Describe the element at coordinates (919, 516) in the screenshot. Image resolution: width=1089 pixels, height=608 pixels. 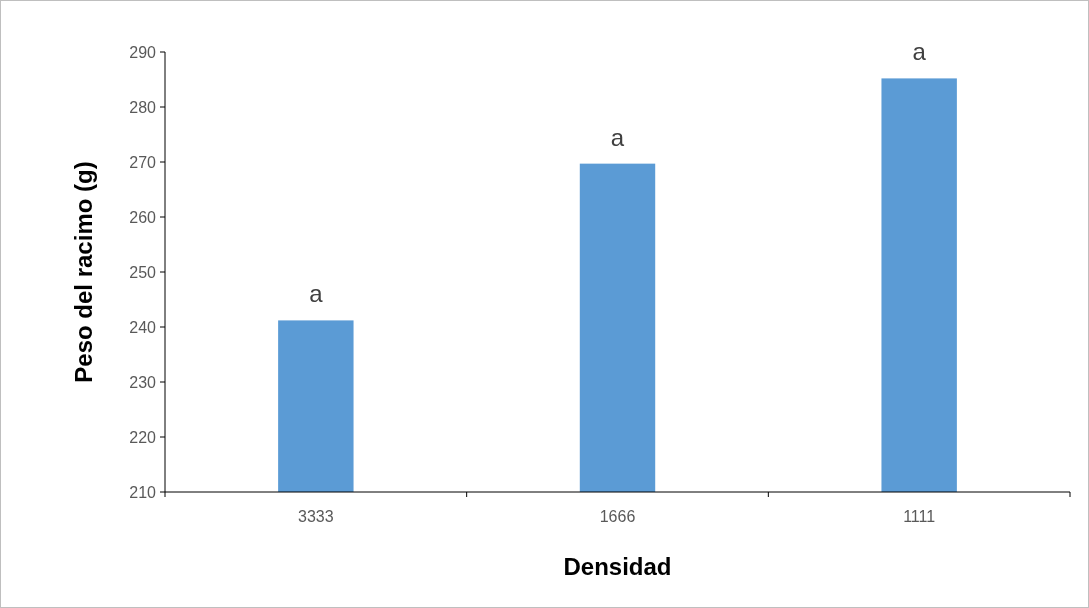
I see `x-tick-label: 1111` at that location.